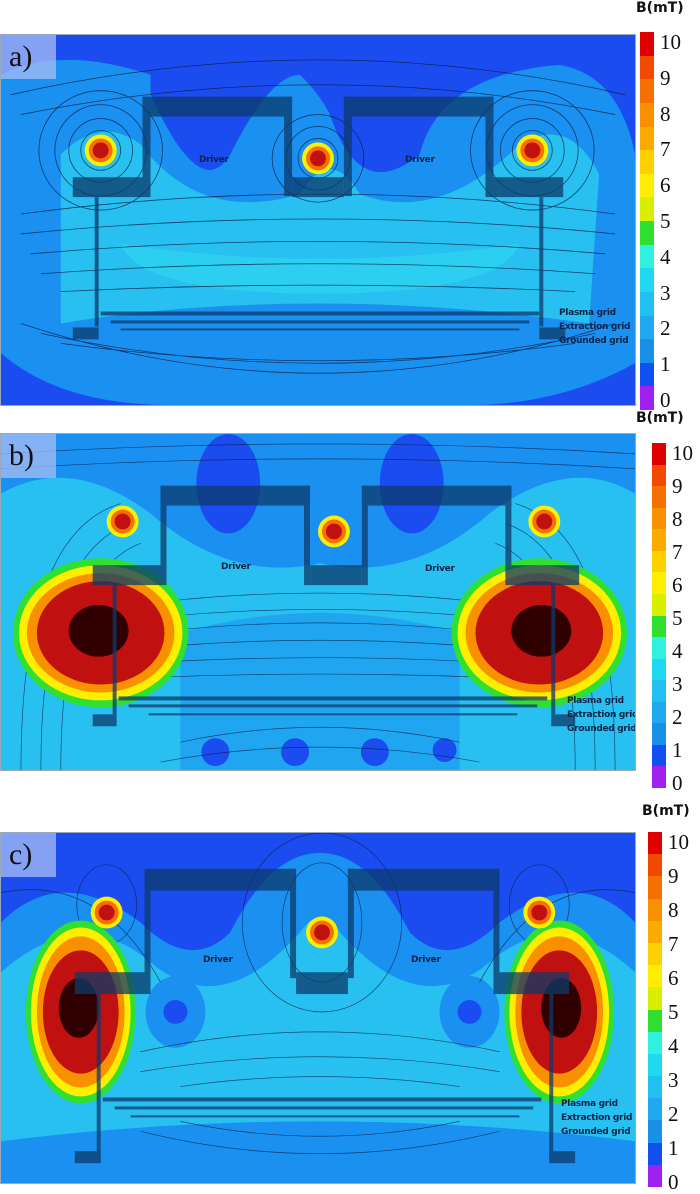  Describe the element at coordinates (28, 456) in the screenshot. I see `panel-label: b)` at that location.